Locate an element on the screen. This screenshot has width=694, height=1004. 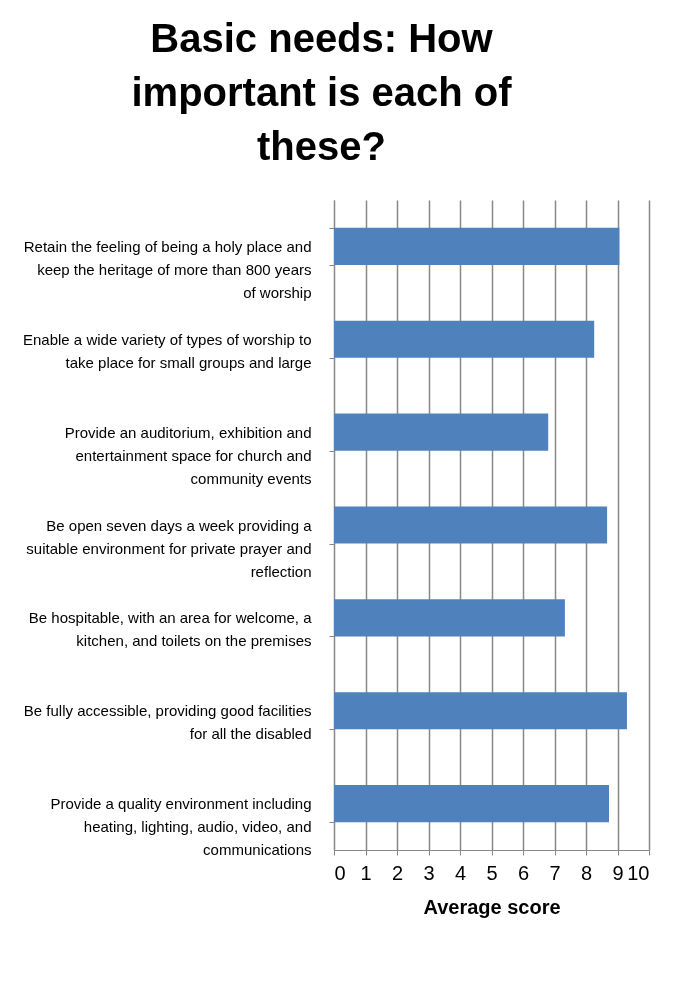
x-tick-label: 0 is located at coordinates (340, 872).